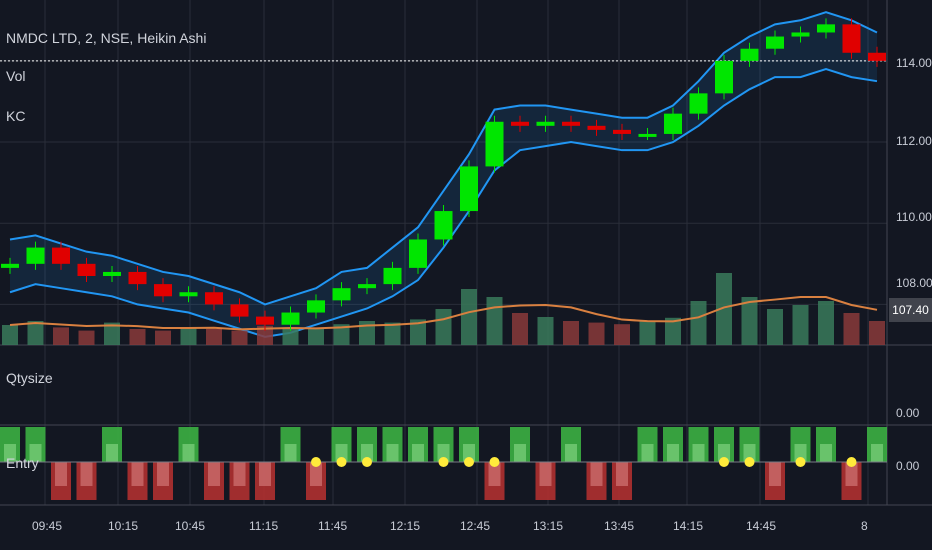 This screenshot has width=932, height=550. What do you see at coordinates (123, 526) in the screenshot?
I see `time-tick-label: 10:15` at bounding box center [123, 526].